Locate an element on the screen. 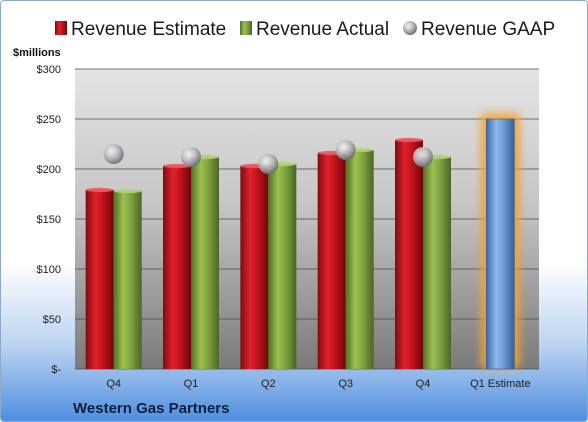  legend-marker-revenue-gaap is located at coordinates (410, 28).